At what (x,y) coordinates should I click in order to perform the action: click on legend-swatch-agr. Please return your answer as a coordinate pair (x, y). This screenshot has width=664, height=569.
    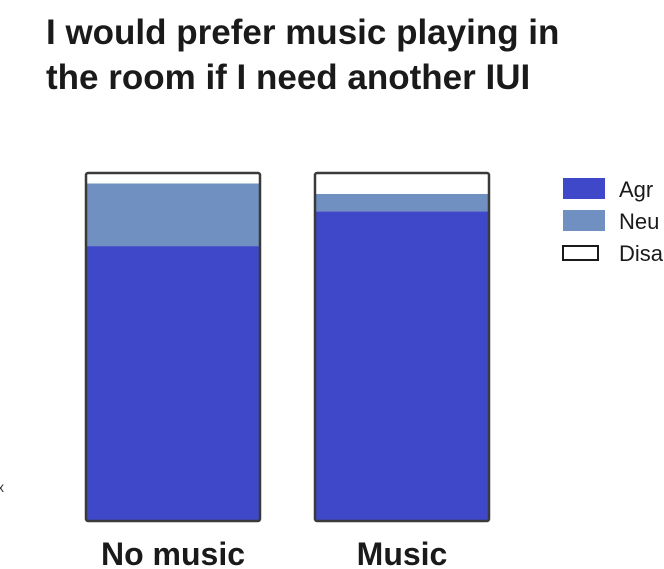
    Looking at the image, I should click on (584, 188).